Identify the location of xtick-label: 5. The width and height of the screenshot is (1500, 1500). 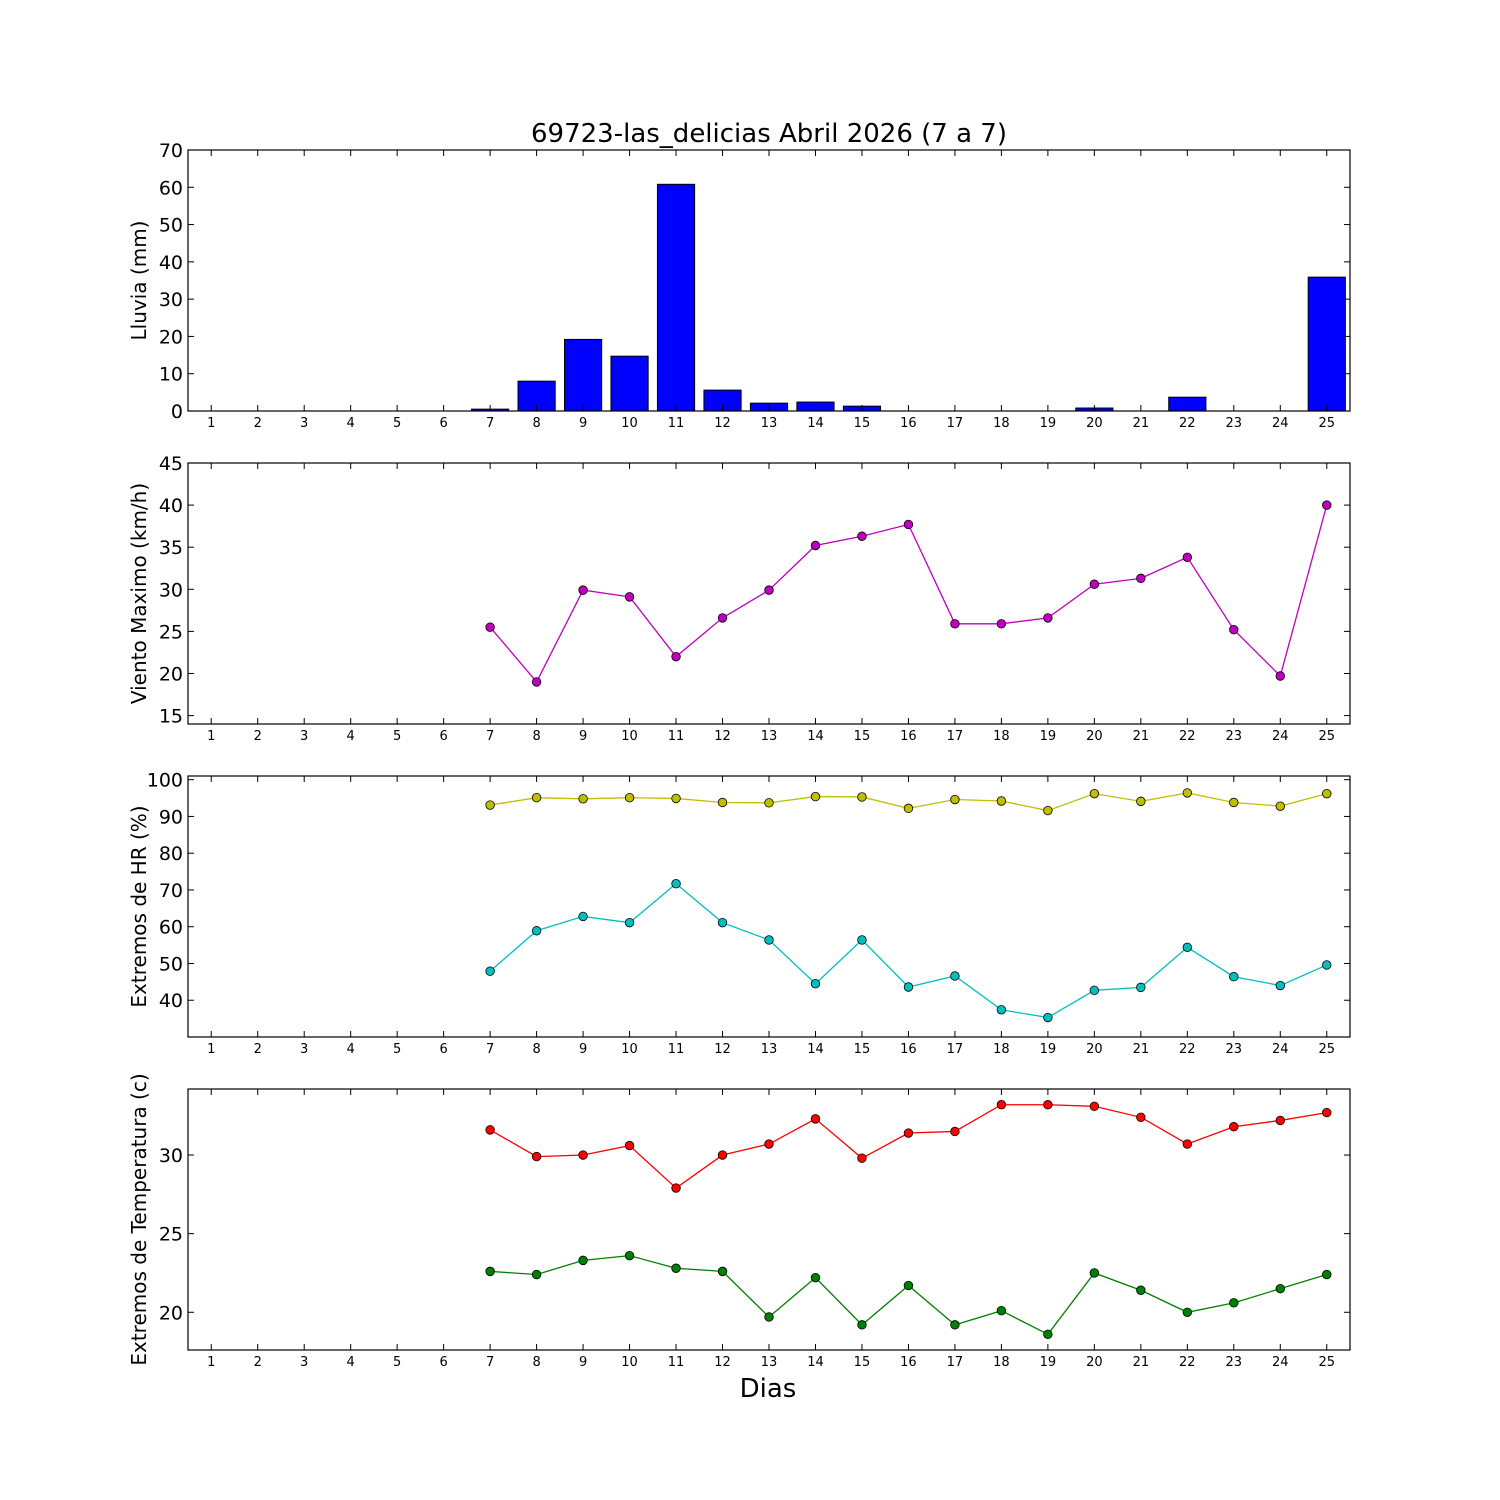
(397, 1362).